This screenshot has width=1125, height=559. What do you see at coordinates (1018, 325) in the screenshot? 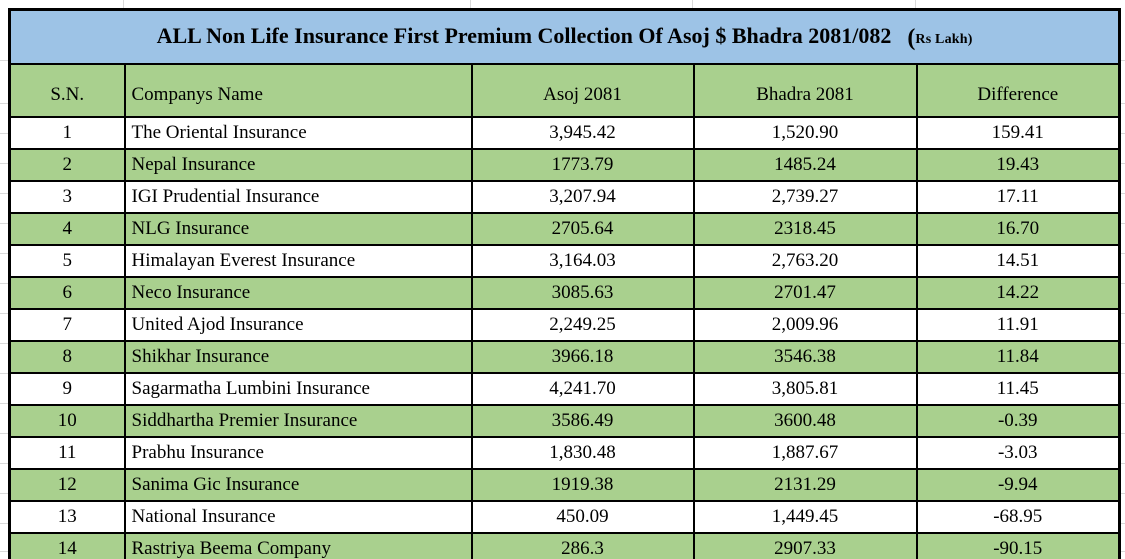
I see `row-difference-value: 11.91` at bounding box center [1018, 325].